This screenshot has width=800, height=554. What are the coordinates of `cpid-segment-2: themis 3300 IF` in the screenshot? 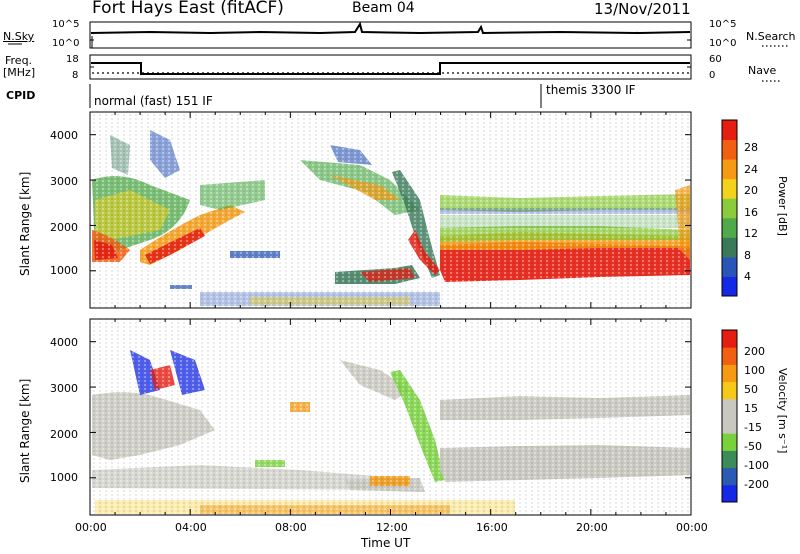 It's located at (591, 90).